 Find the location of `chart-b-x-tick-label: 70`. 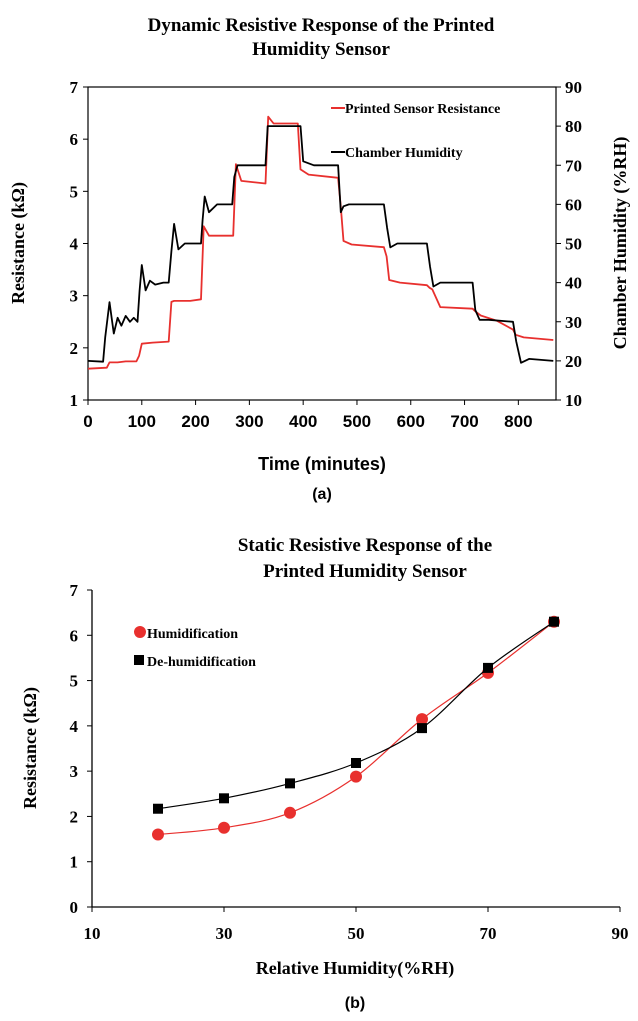

chart-b-x-tick-label: 70 is located at coordinates (488, 933).